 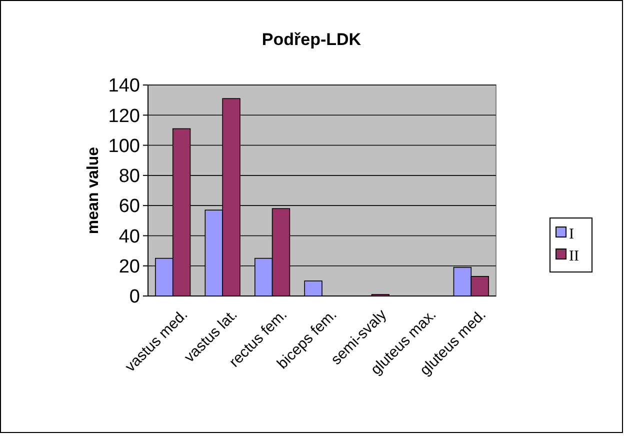 What do you see at coordinates (124, 116) in the screenshot?
I see `y-tick-label: 120` at bounding box center [124, 116].